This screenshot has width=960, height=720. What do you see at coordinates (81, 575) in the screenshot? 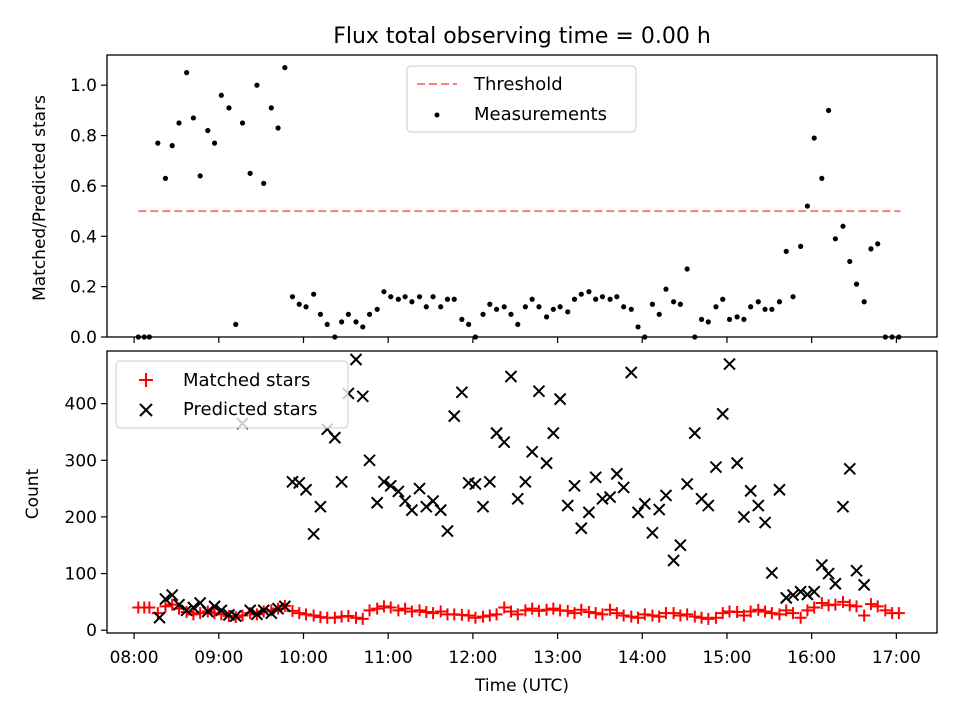
I see `y-tick-label: 100` at bounding box center [81, 575].